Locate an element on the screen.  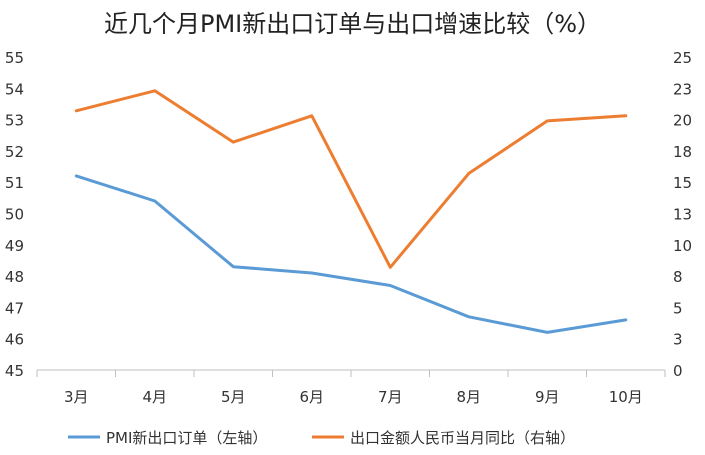
x-tick-label: 7月 is located at coordinates (390, 397).